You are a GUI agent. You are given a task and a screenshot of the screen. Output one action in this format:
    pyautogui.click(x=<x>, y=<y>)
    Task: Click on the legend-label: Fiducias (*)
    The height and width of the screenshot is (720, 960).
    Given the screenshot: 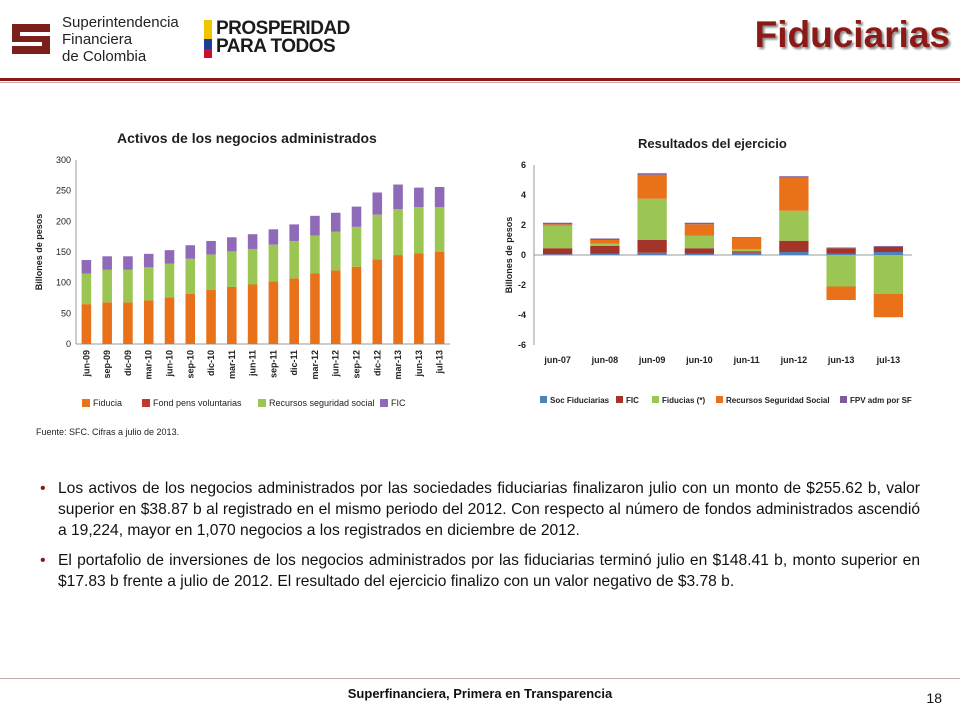 What is the action you would take?
    pyautogui.click(x=683, y=400)
    